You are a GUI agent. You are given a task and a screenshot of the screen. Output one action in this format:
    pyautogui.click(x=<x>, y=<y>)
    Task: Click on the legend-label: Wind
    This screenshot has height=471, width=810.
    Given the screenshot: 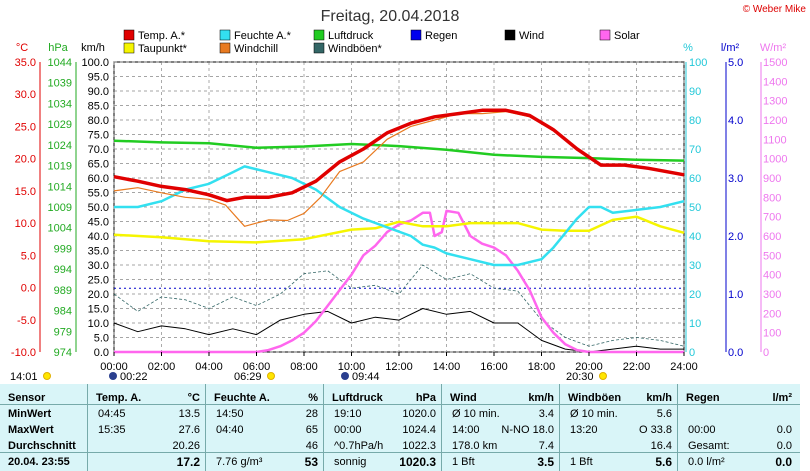 What is the action you would take?
    pyautogui.click(x=531, y=36)
    